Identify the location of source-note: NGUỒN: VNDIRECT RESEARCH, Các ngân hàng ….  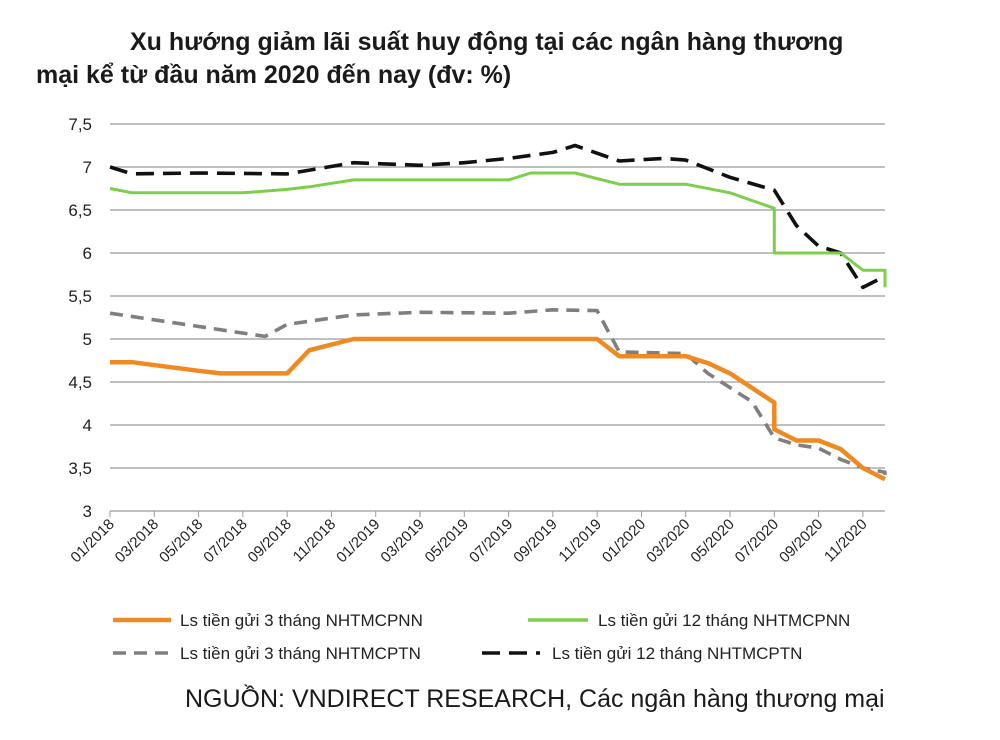
(535, 699).